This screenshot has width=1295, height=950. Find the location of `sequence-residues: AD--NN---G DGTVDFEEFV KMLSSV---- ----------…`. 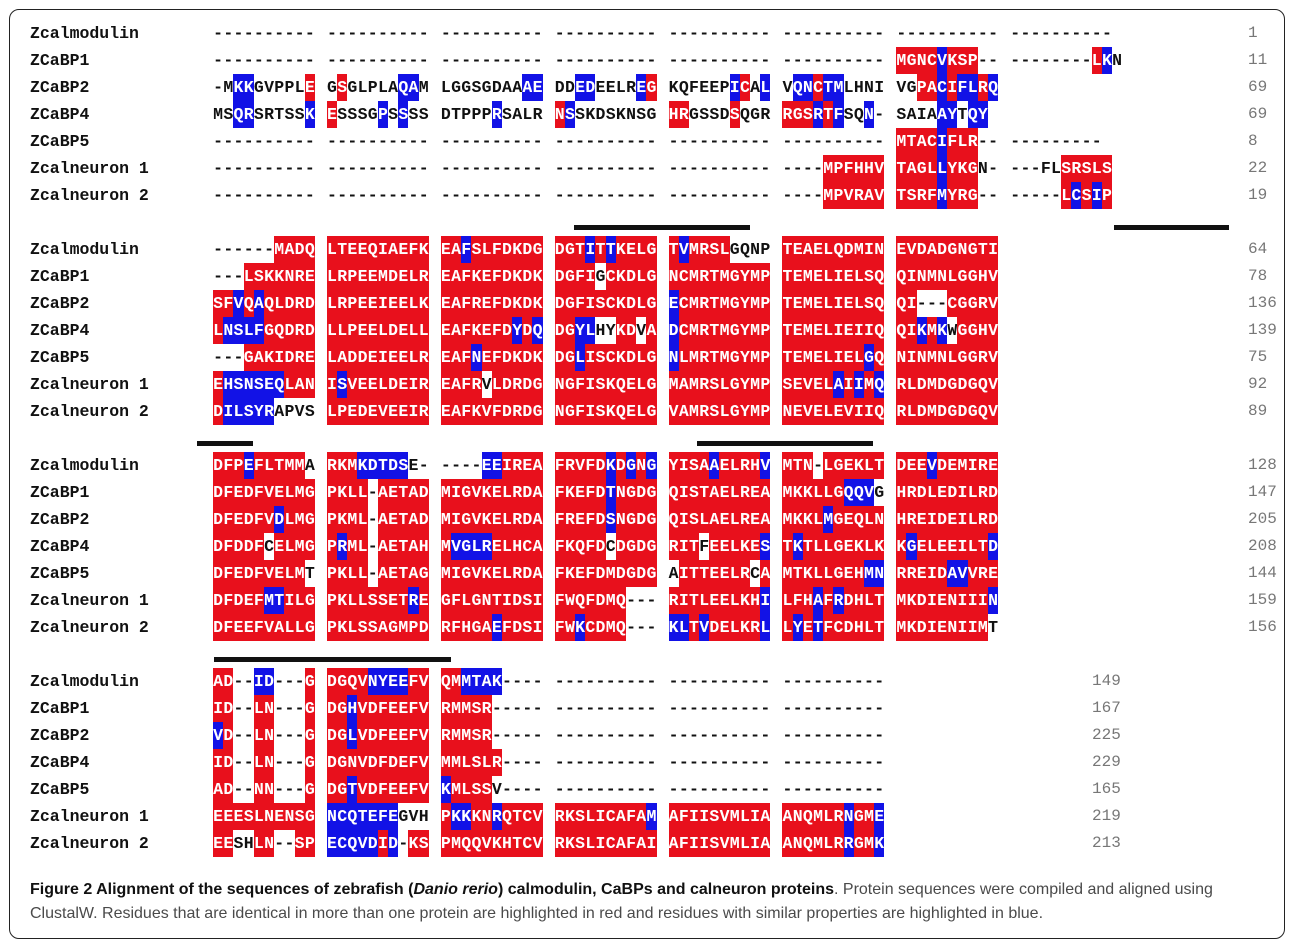

sequence-residues: AD--NN---G DGTVDFEEFV KMLSSV---- ----------… is located at coordinates (548, 789).